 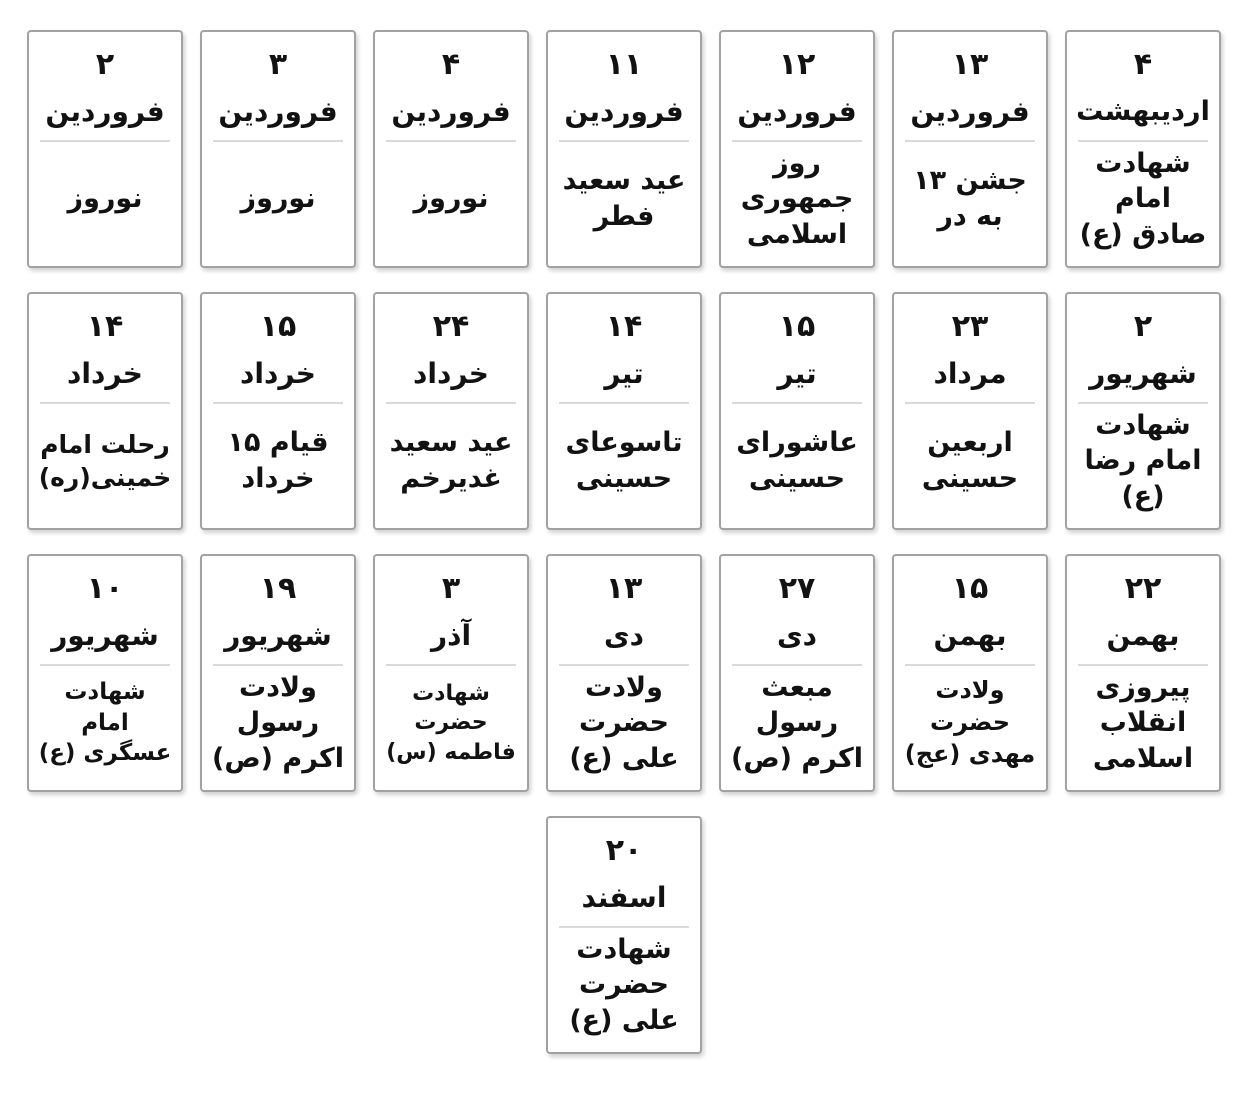 I want to click on holiday-name: جشن ۱۳ به در, so click(x=970, y=198).